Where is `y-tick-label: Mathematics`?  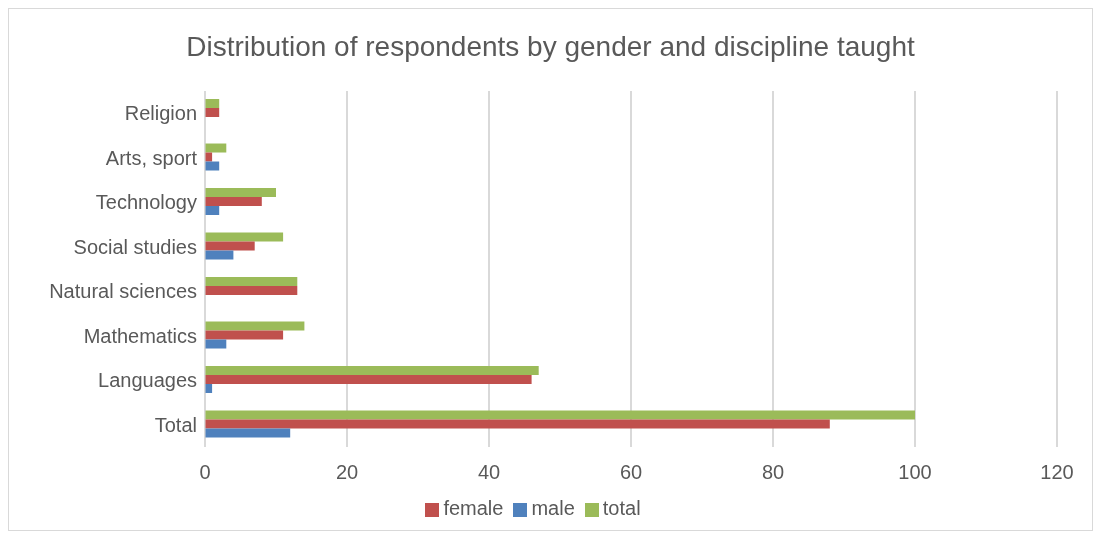
y-tick-label: Mathematics is located at coordinates (140, 335).